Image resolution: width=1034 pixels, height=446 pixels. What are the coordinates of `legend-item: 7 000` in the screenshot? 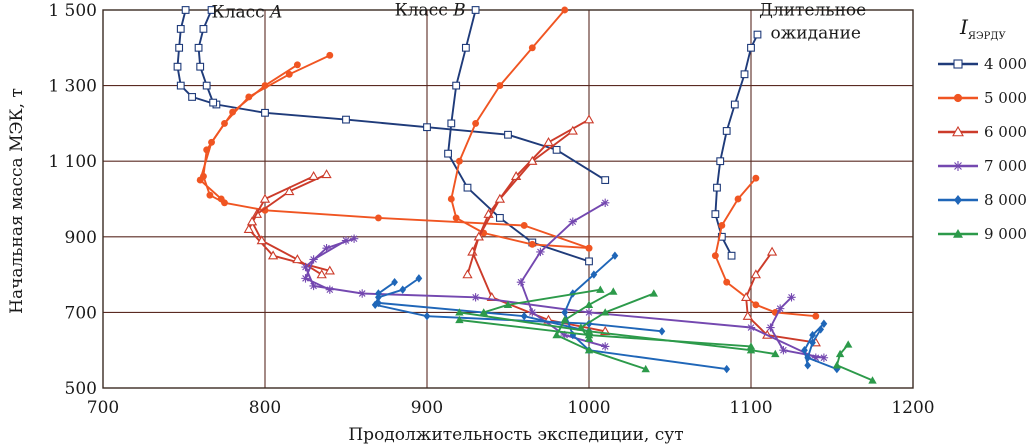 It's located at (982, 166).